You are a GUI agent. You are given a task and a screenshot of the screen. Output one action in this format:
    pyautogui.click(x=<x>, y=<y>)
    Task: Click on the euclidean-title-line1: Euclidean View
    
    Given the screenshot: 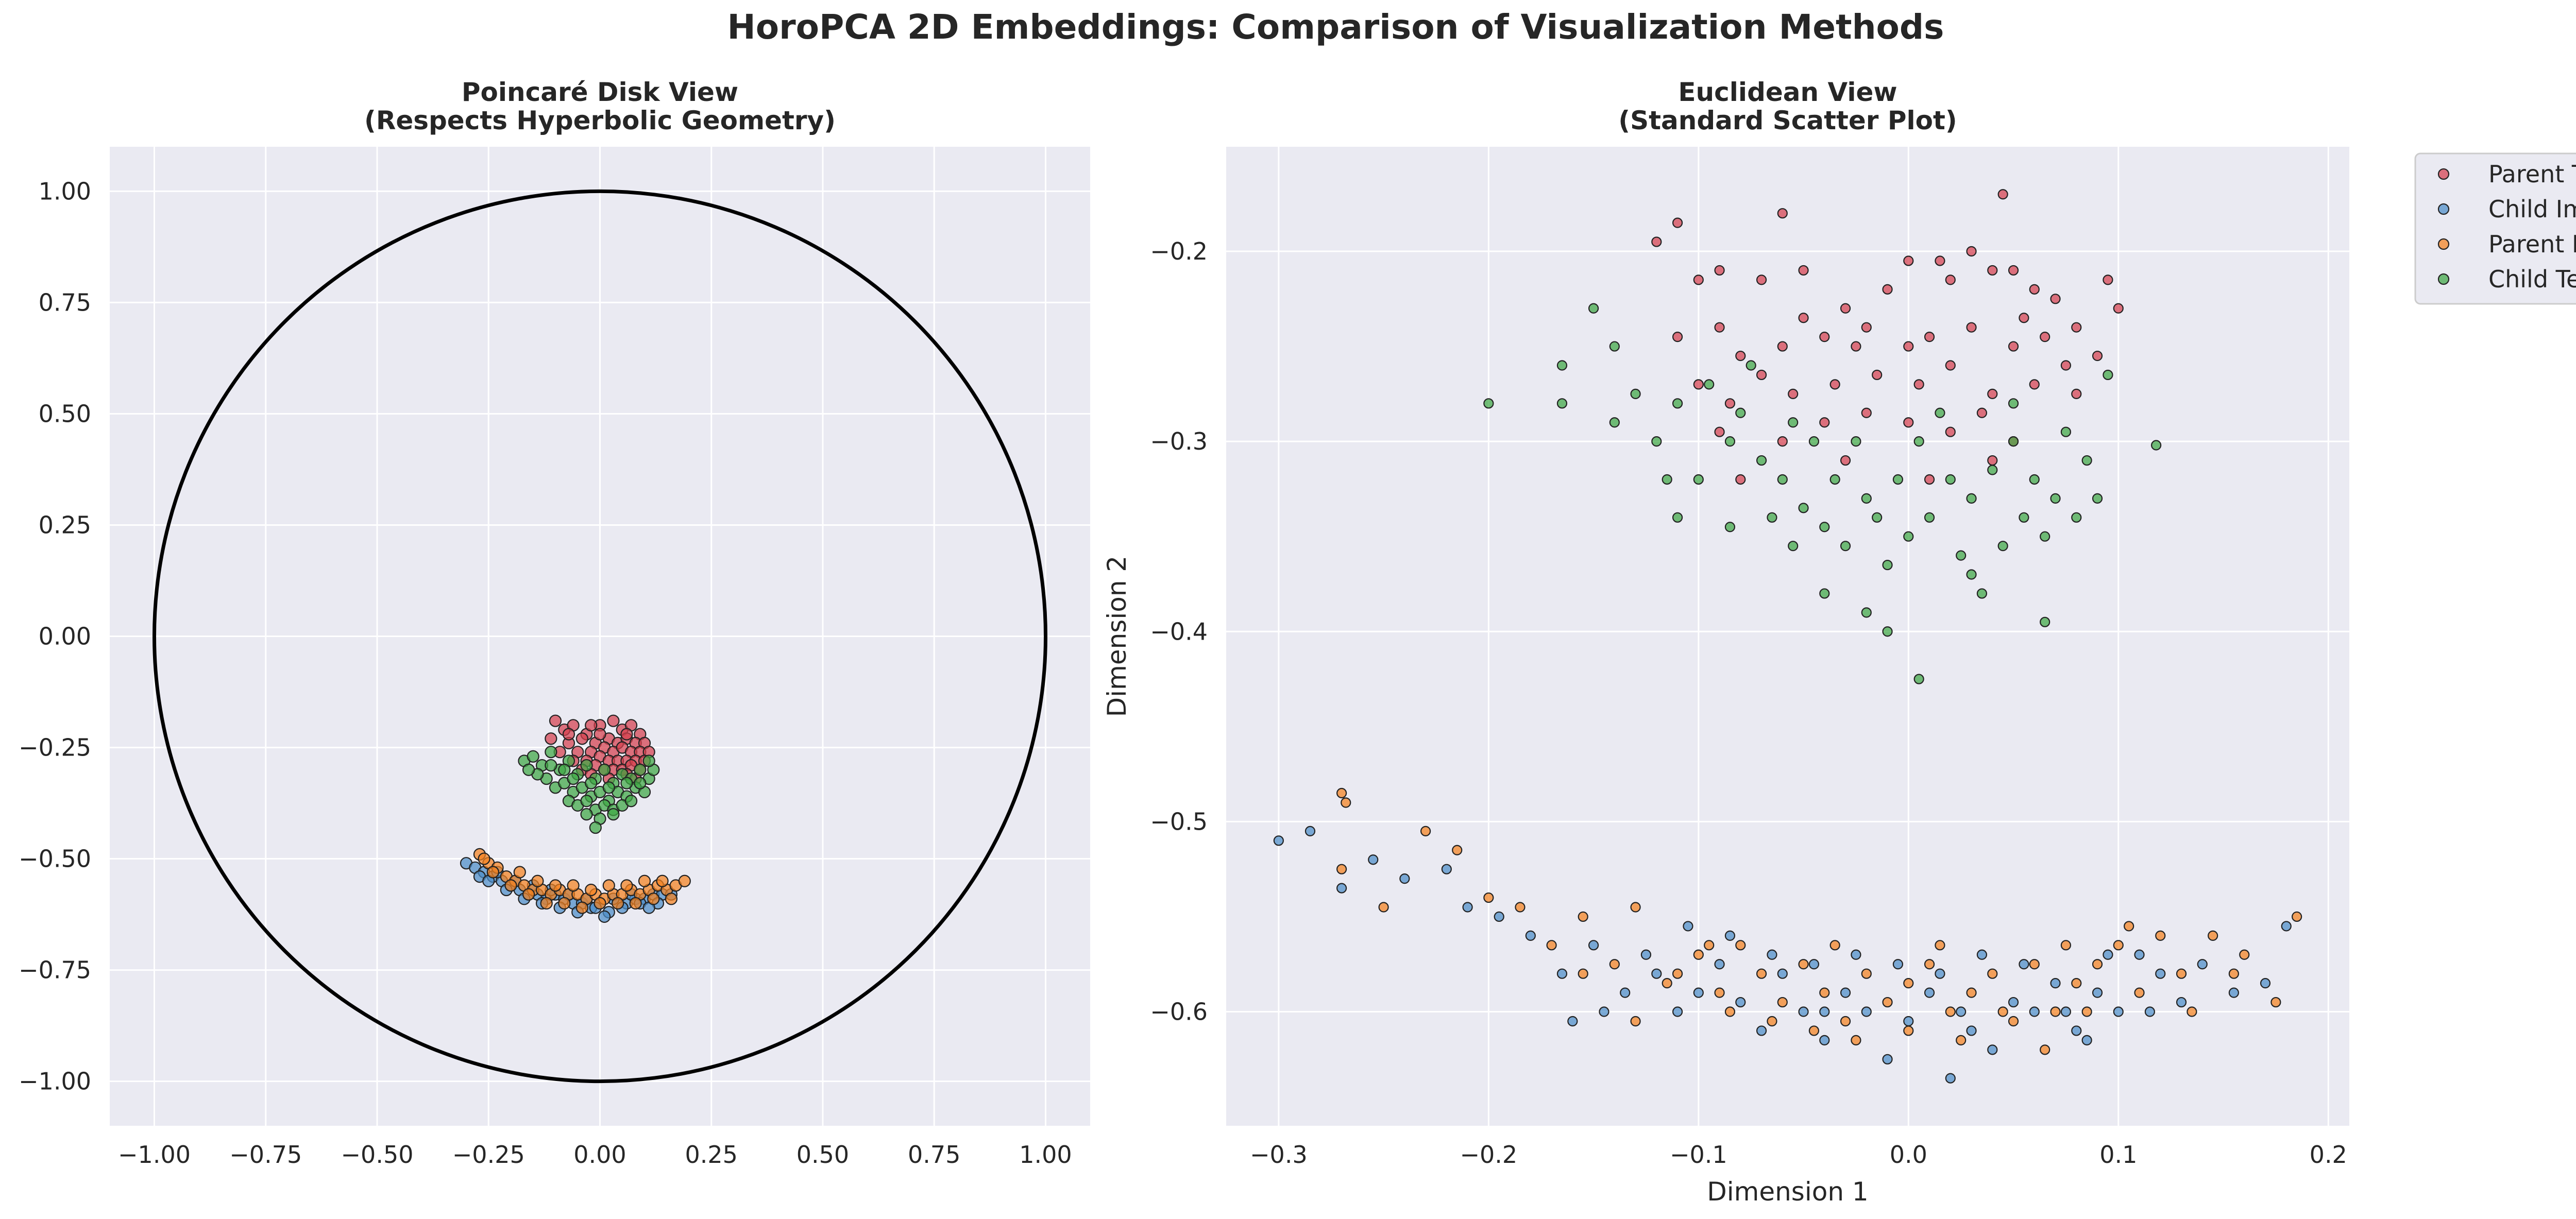 What is the action you would take?
    pyautogui.click(x=1787, y=92)
    